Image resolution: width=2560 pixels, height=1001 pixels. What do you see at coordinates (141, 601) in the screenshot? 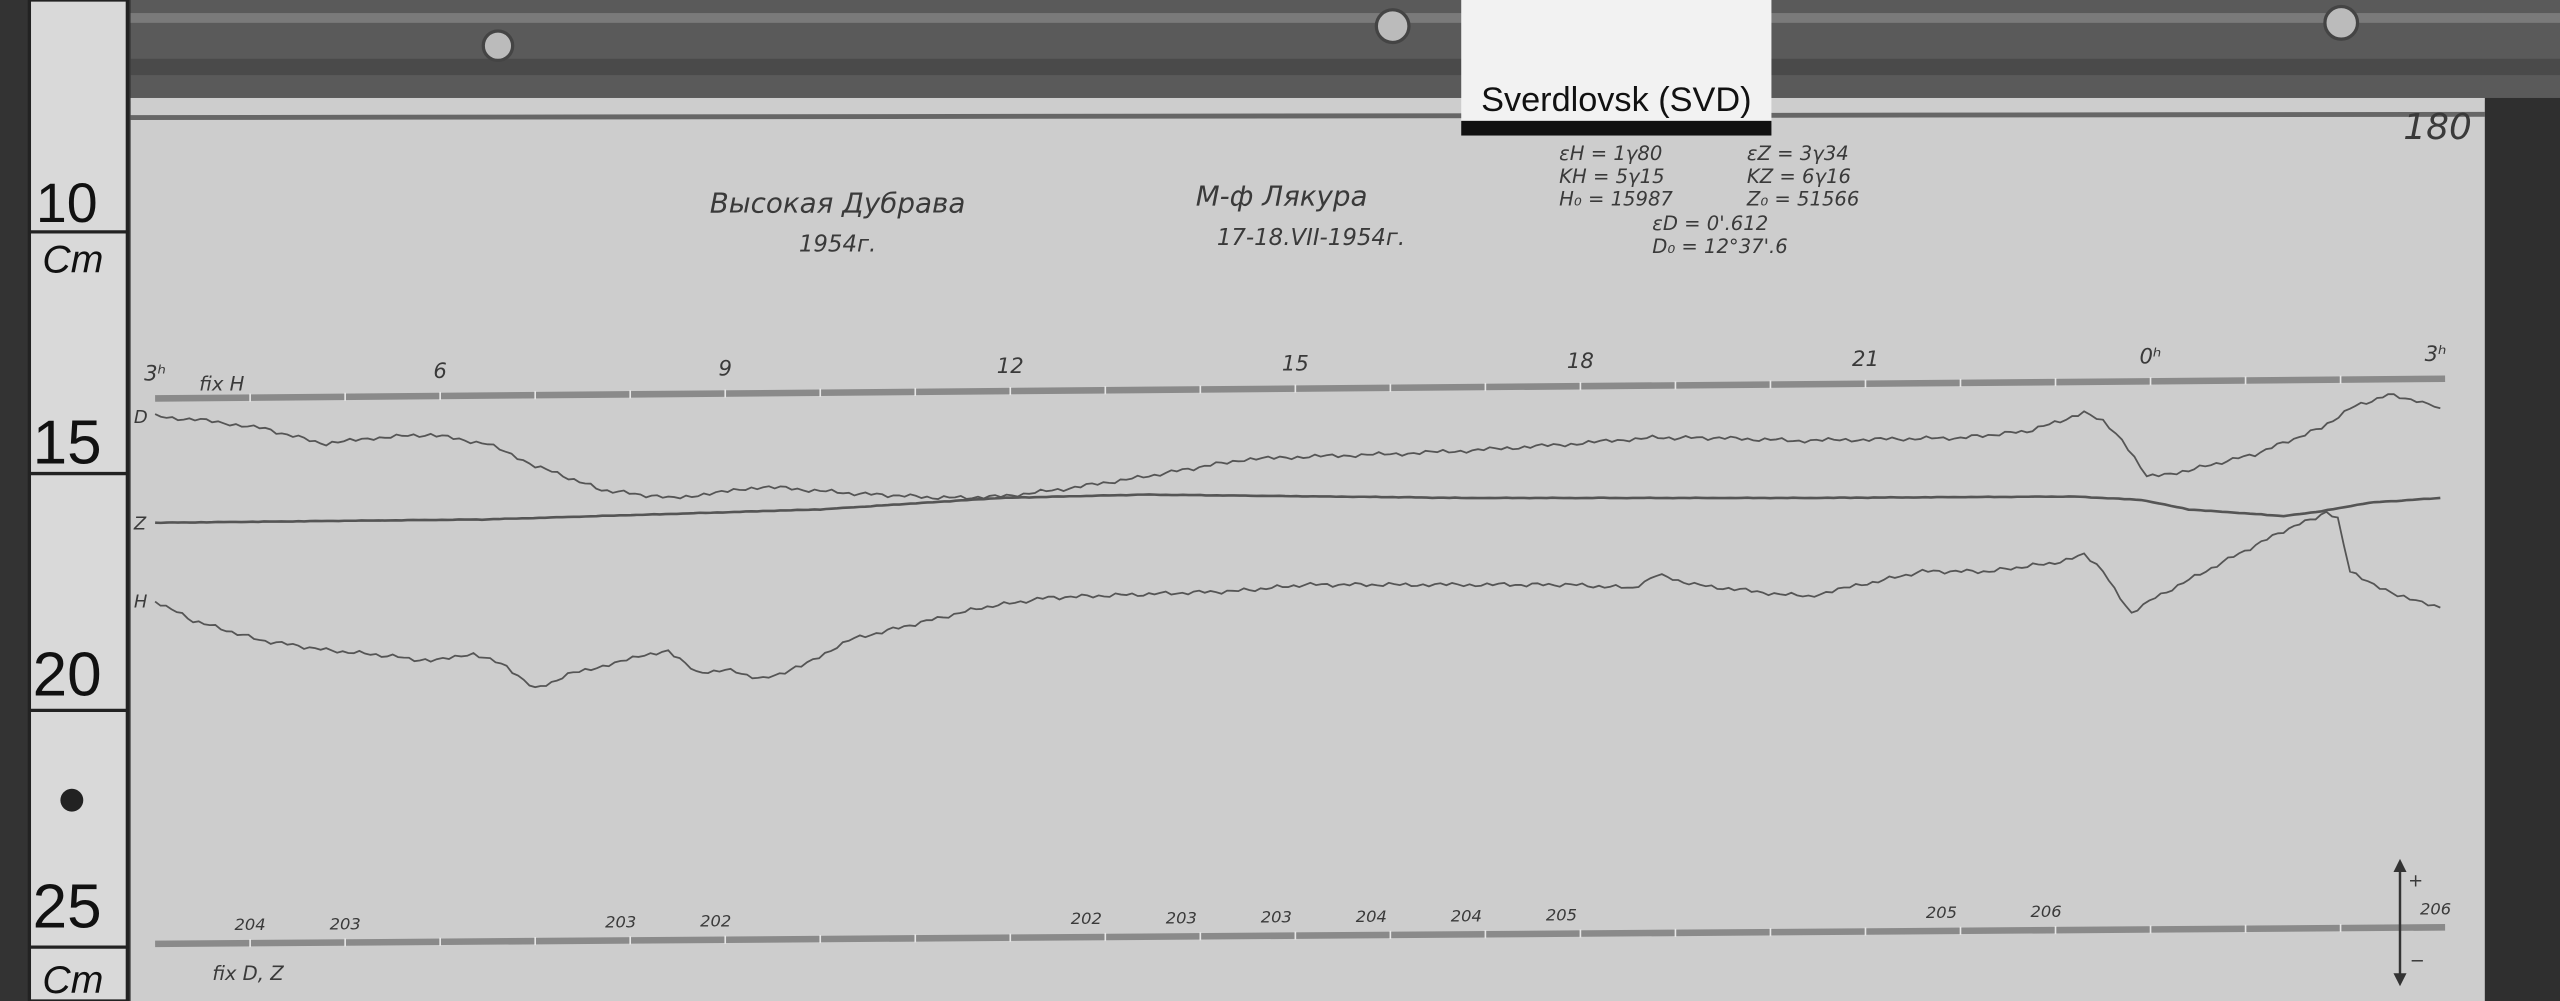
I see `trace-label-h: H` at bounding box center [141, 601].